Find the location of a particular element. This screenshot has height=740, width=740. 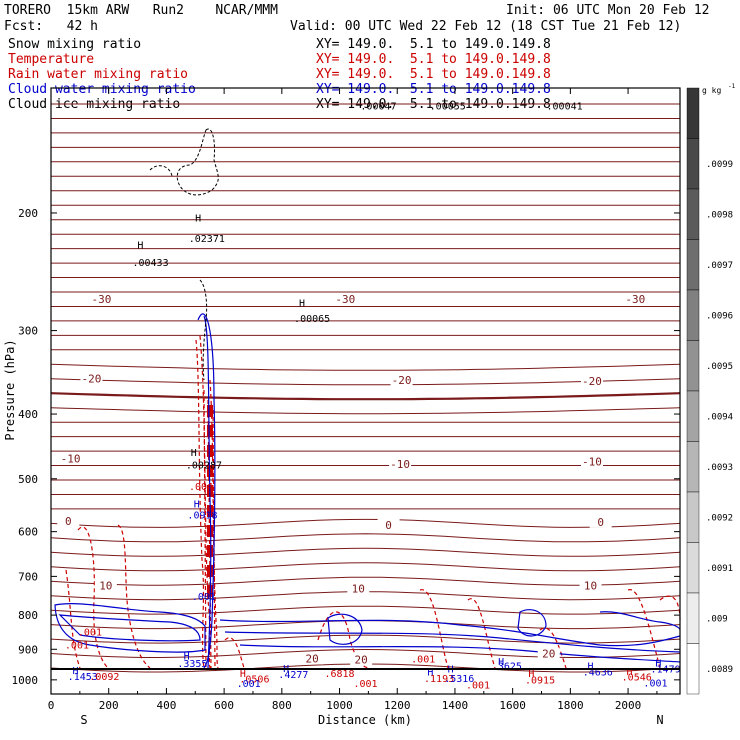

temperature-contour-label: -30 is located at coordinates (102, 299).